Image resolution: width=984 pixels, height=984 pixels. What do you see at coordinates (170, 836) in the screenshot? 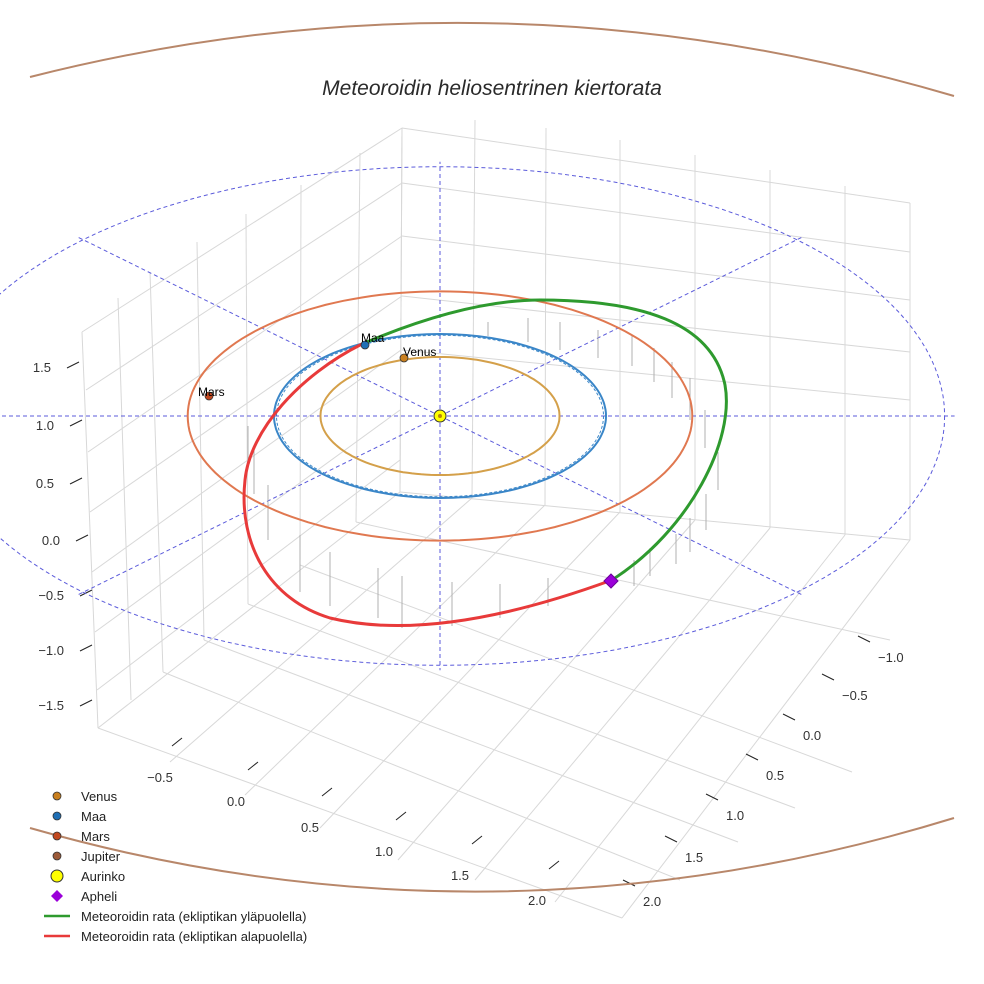
I see `legend-item: Mars` at bounding box center [170, 836].